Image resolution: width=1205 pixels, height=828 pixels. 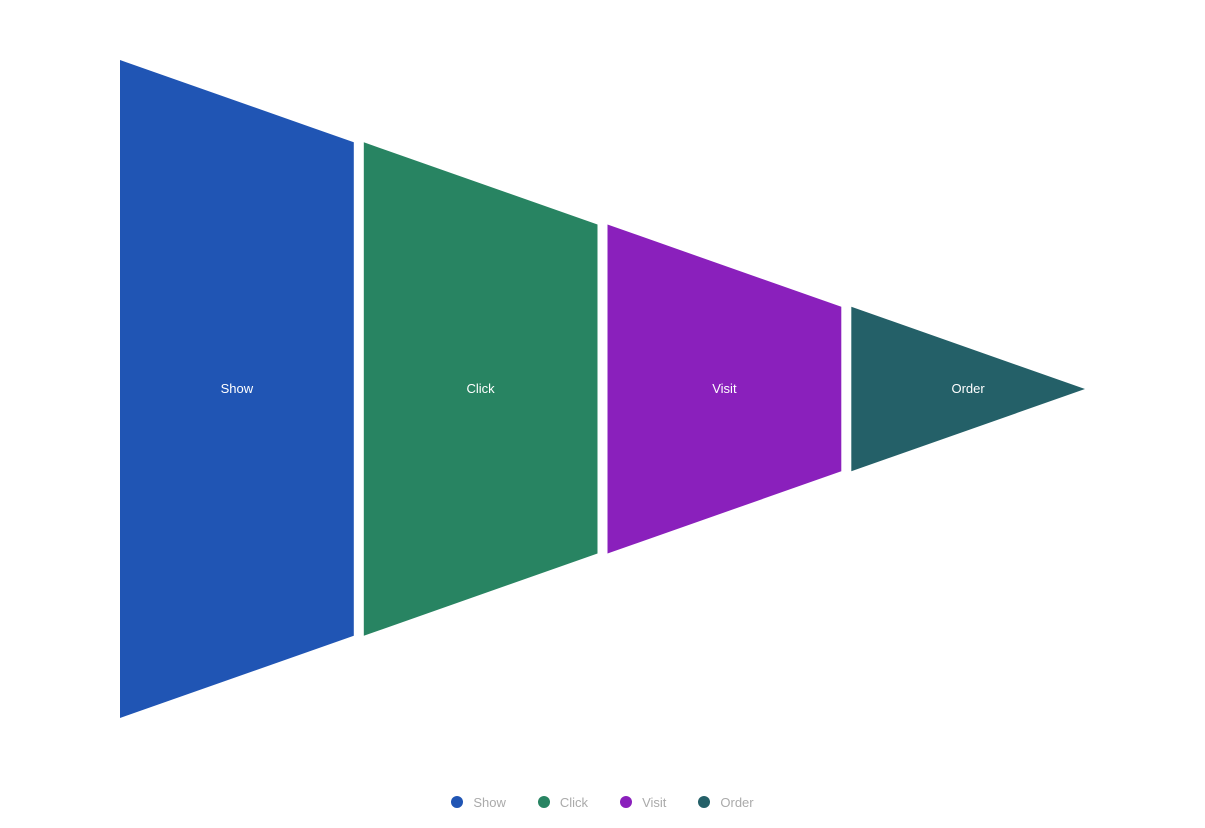 I want to click on legend-item-visit: Visit, so click(x=643, y=802).